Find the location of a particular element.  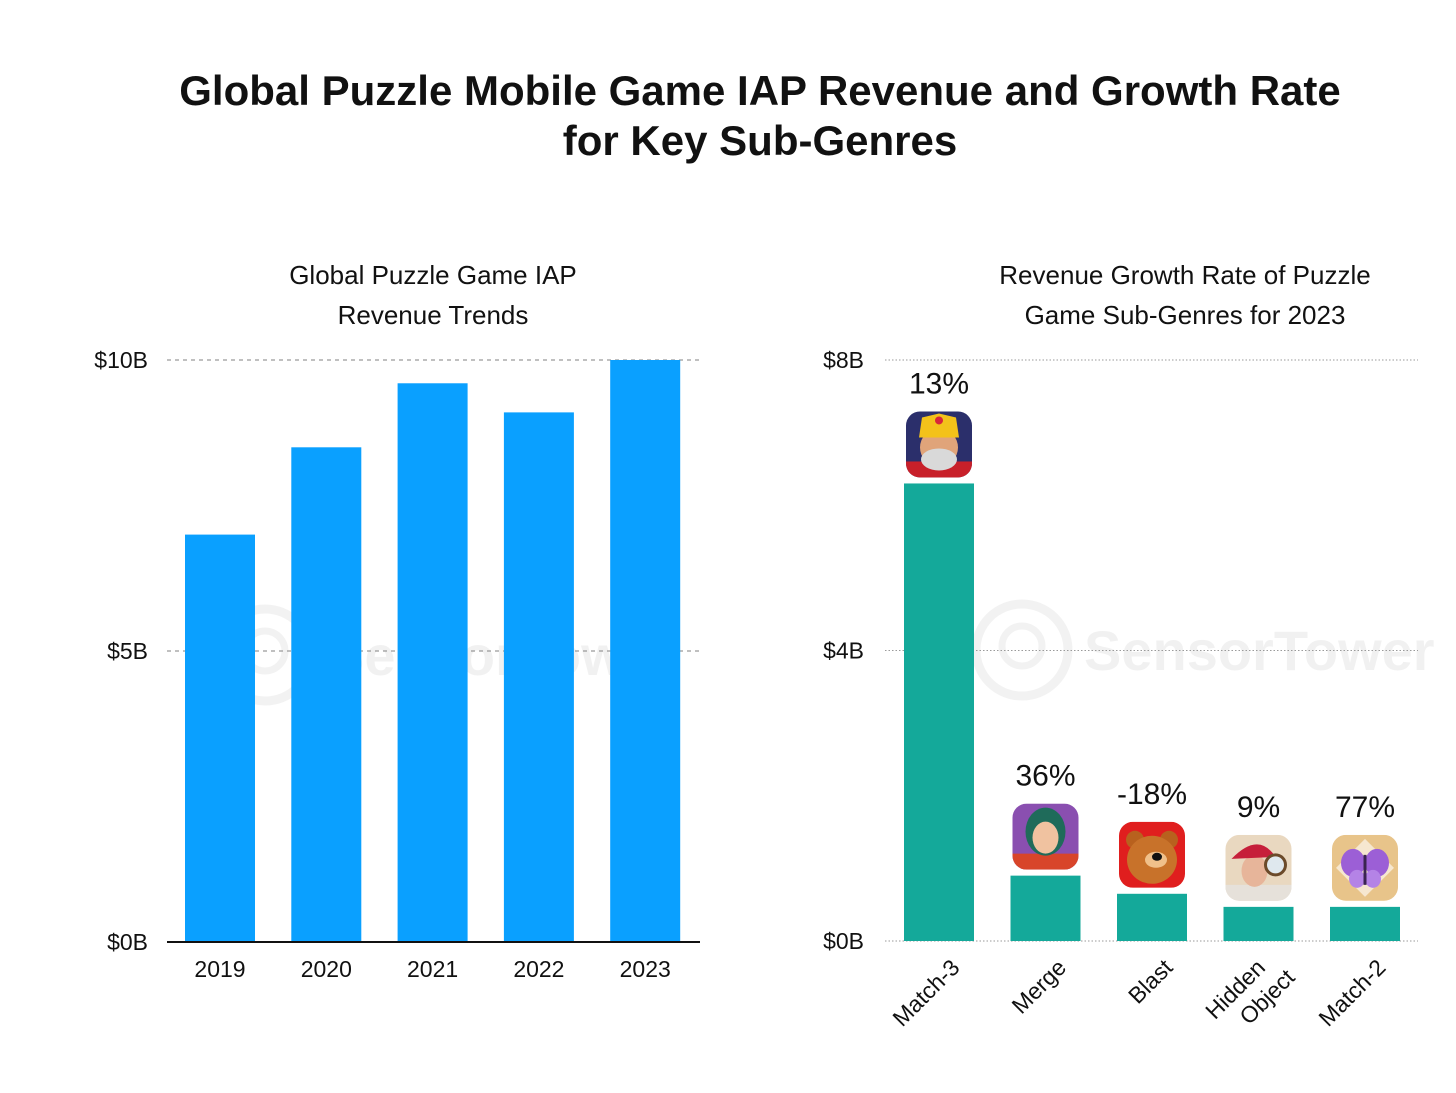

y-tick-label: $5B is located at coordinates (127, 651).